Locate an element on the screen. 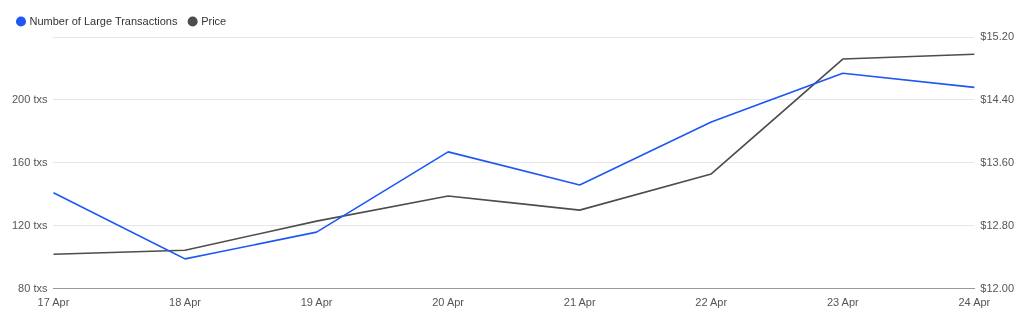 Image resolution: width=1024 pixels, height=317 pixels. y2-tick-label: $14.40 is located at coordinates (997, 98).